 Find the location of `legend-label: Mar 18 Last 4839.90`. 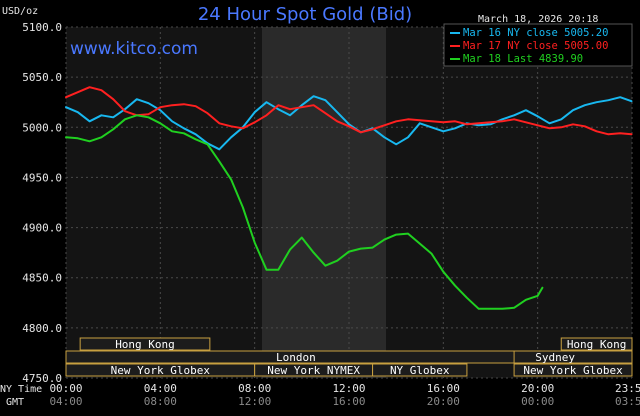

legend-label: Mar 18 Last 4839.90 is located at coordinates (523, 59).